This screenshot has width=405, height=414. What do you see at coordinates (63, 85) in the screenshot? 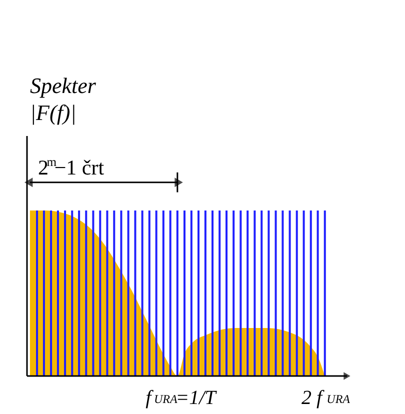
I see `chart-title: Spekter` at bounding box center [63, 85].